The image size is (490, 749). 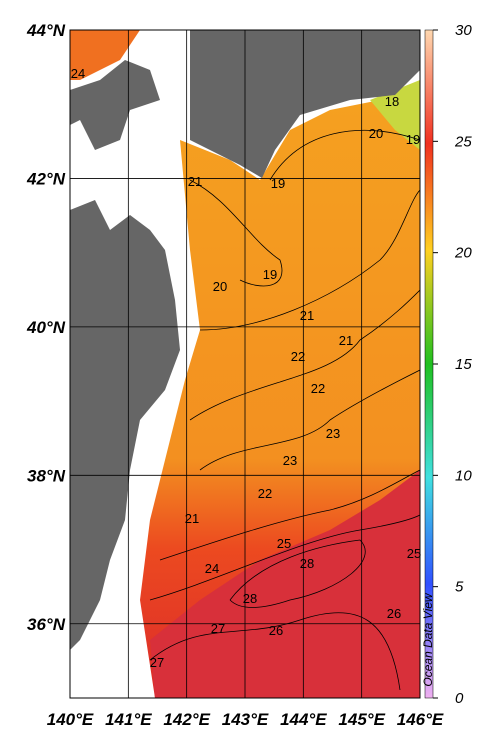 I want to click on lon-tick-label: 140°E, so click(x=70, y=719).